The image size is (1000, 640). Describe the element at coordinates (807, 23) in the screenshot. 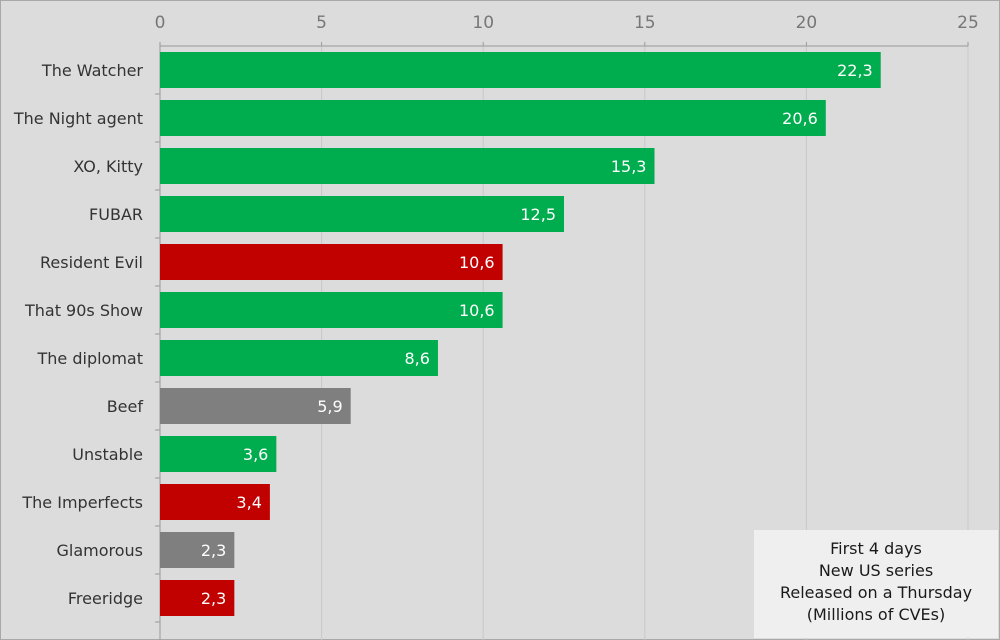

I see `x-tick-label: 20` at that location.